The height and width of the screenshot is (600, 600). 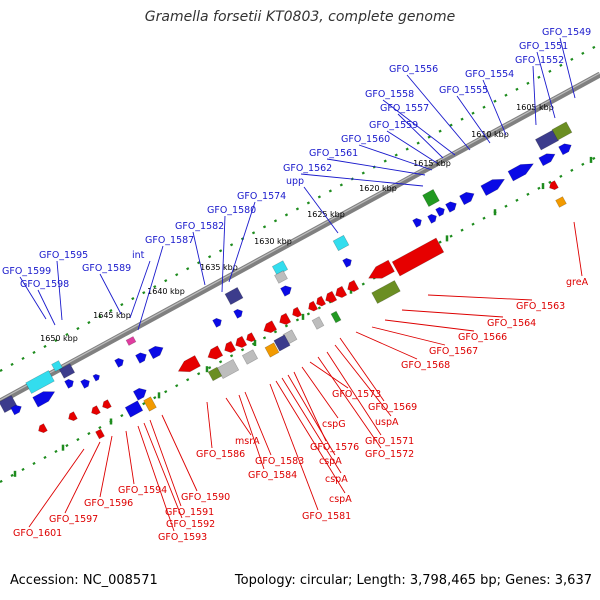 I want to click on kbp-label-7: 1635 kbp, so click(x=219, y=267).